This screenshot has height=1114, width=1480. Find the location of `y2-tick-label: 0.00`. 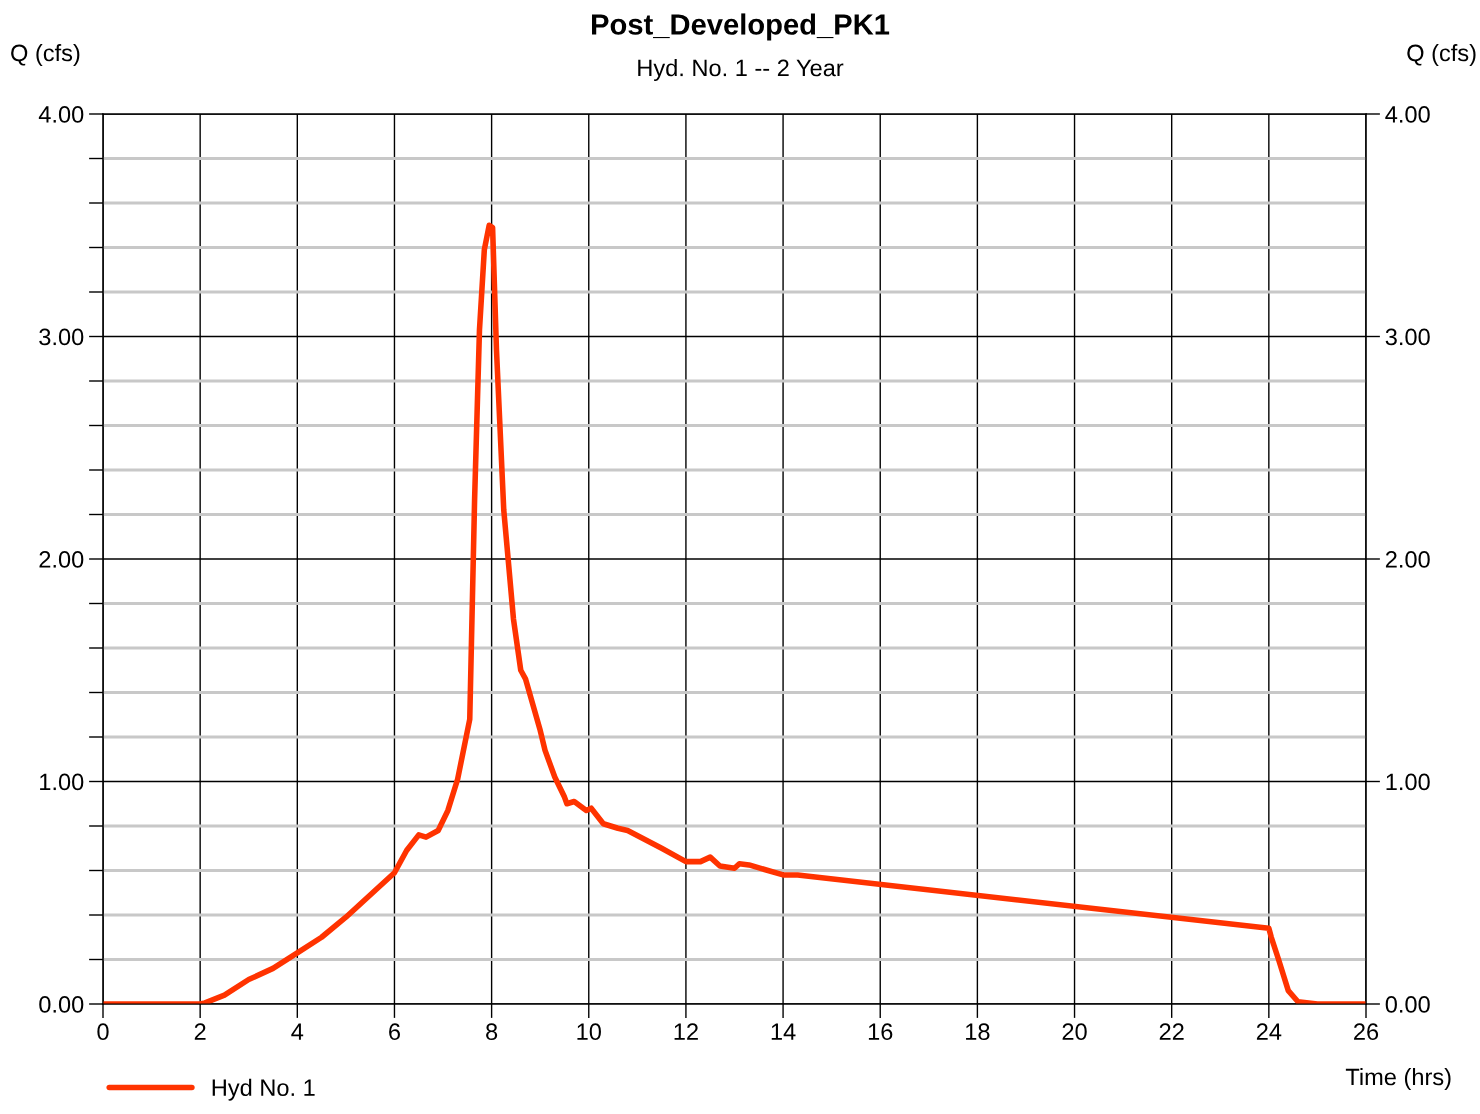

y2-tick-label: 0.00 is located at coordinates (1407, 1004).